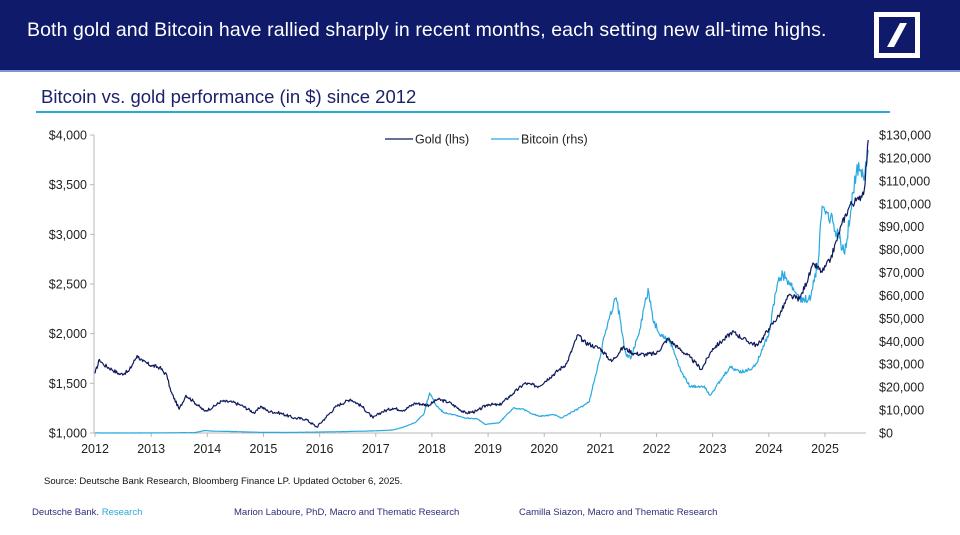  I want to click on title-divider, so click(463, 112).